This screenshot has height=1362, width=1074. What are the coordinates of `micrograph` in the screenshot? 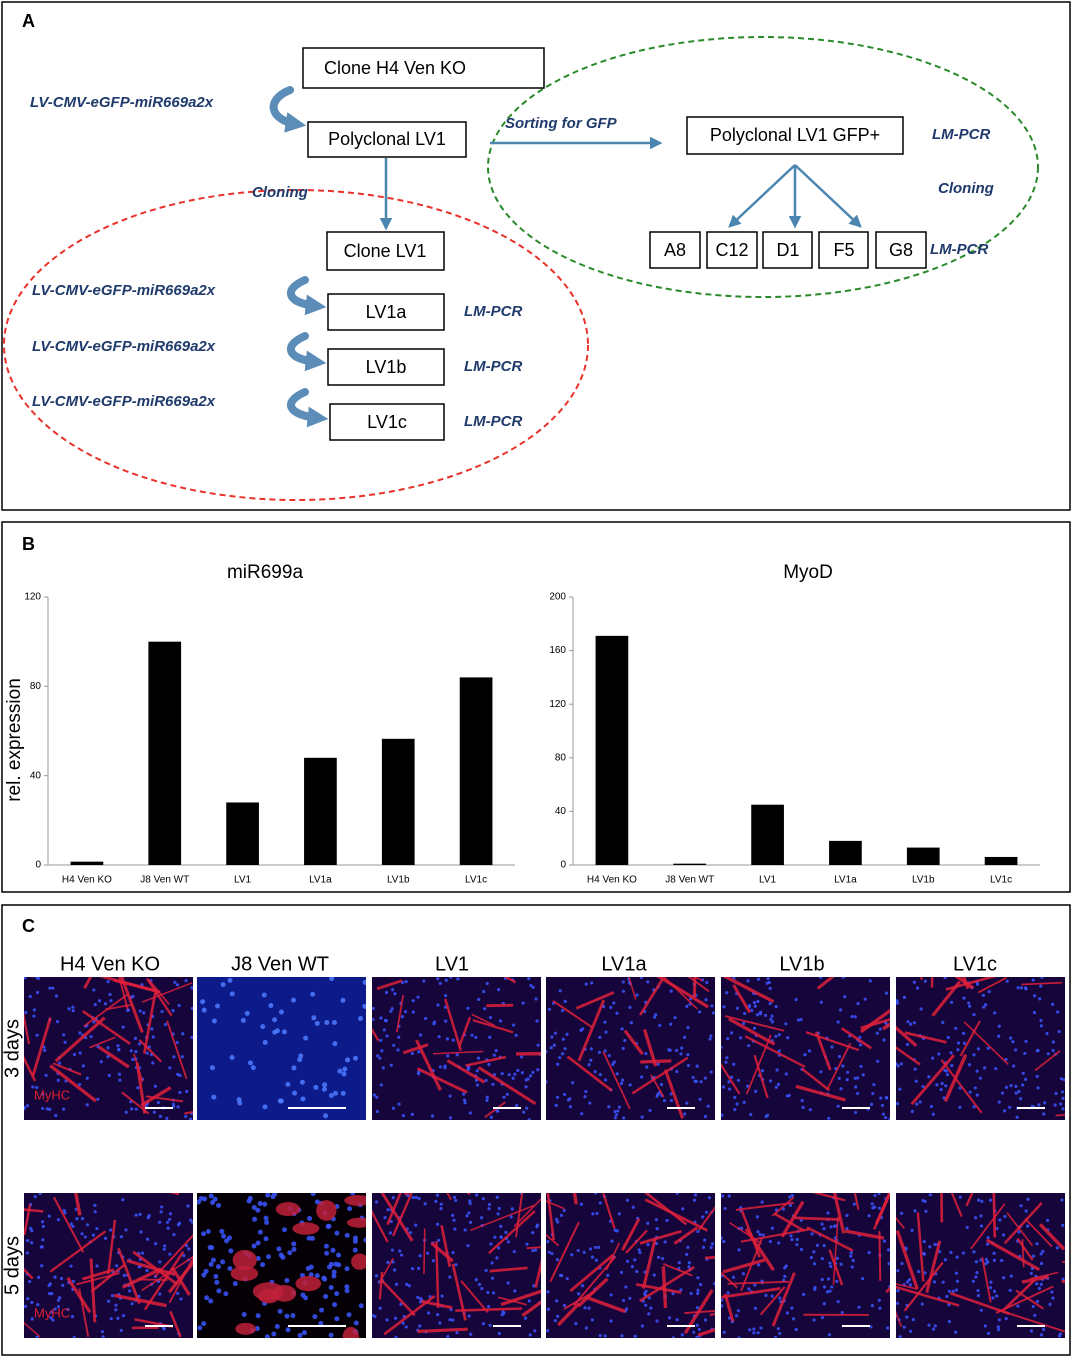 It's located at (630, 1048).